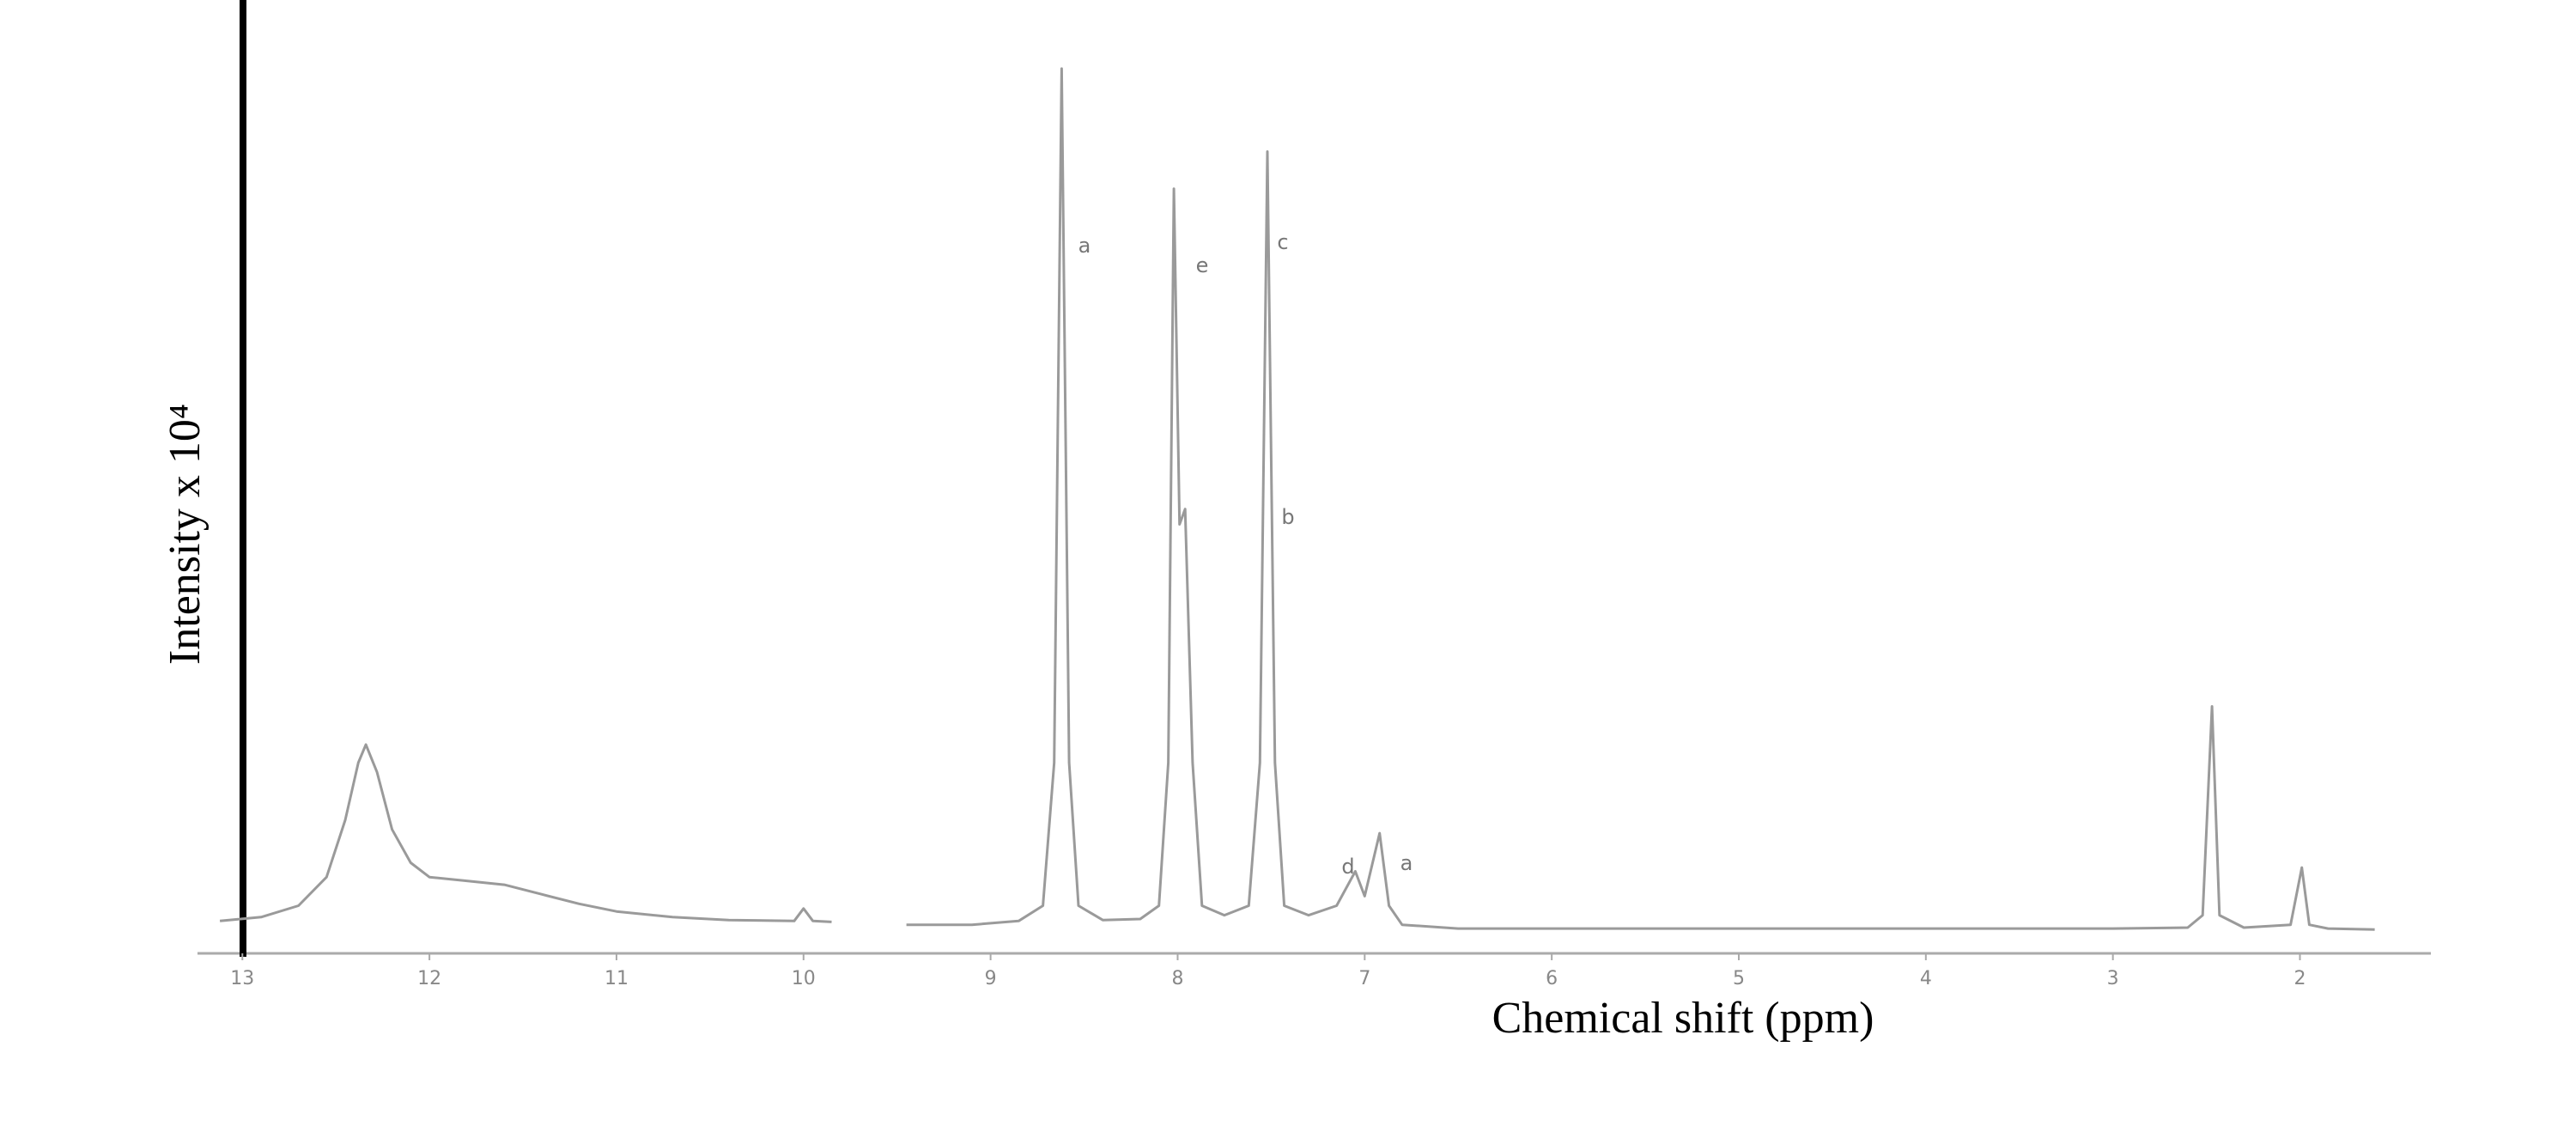 The width and height of the screenshot is (2576, 1126). Describe the element at coordinates (2300, 979) in the screenshot. I see `x-tick-label: 2` at that location.